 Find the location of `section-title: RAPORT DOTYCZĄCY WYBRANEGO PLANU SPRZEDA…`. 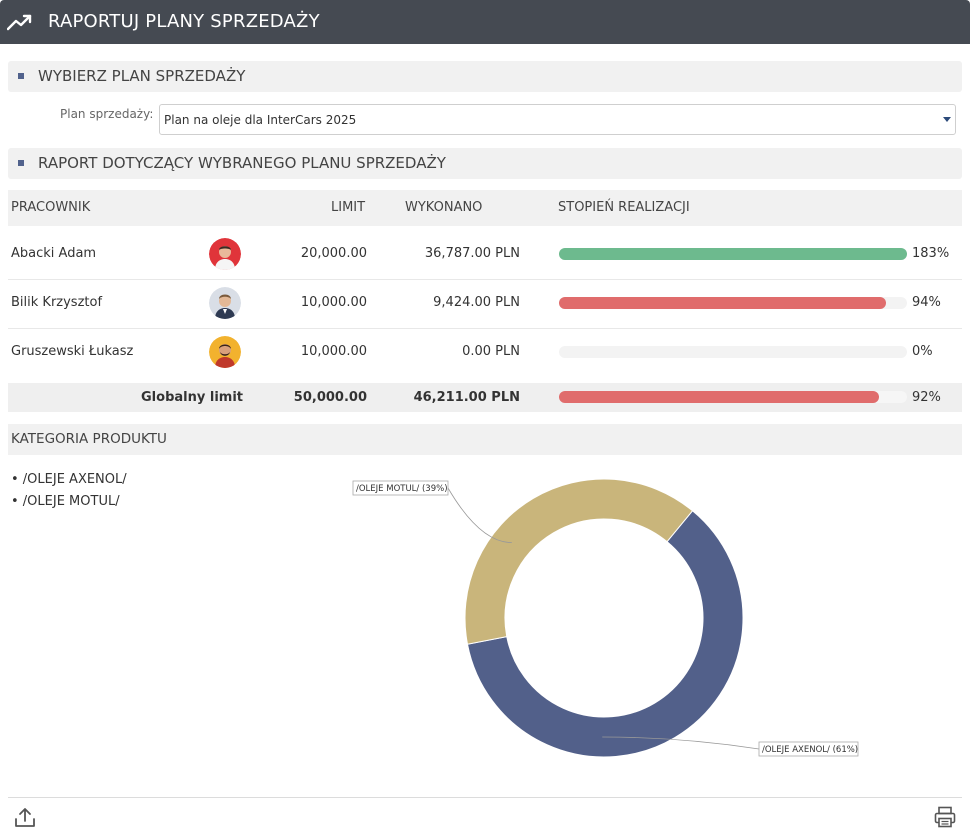

section-title: RAPORT DOTYCZĄCY WYBRANEGO PLANU SPRZEDA… is located at coordinates (242, 163).